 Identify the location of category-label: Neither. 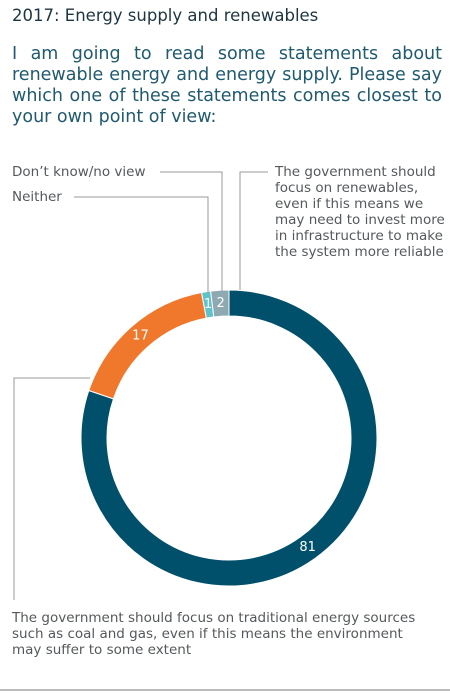
(40, 197).